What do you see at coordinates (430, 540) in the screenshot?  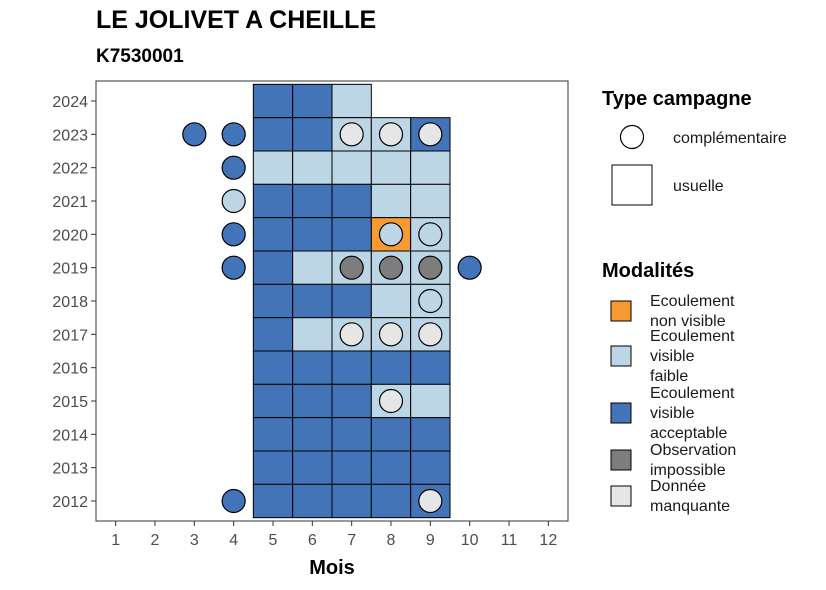 I see `x-tick-label: 9` at bounding box center [430, 540].